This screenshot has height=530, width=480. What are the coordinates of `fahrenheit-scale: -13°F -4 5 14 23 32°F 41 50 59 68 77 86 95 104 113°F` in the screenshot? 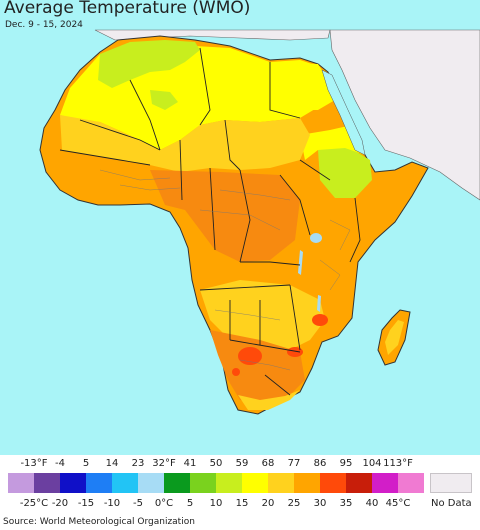 It's located at (240, 464).